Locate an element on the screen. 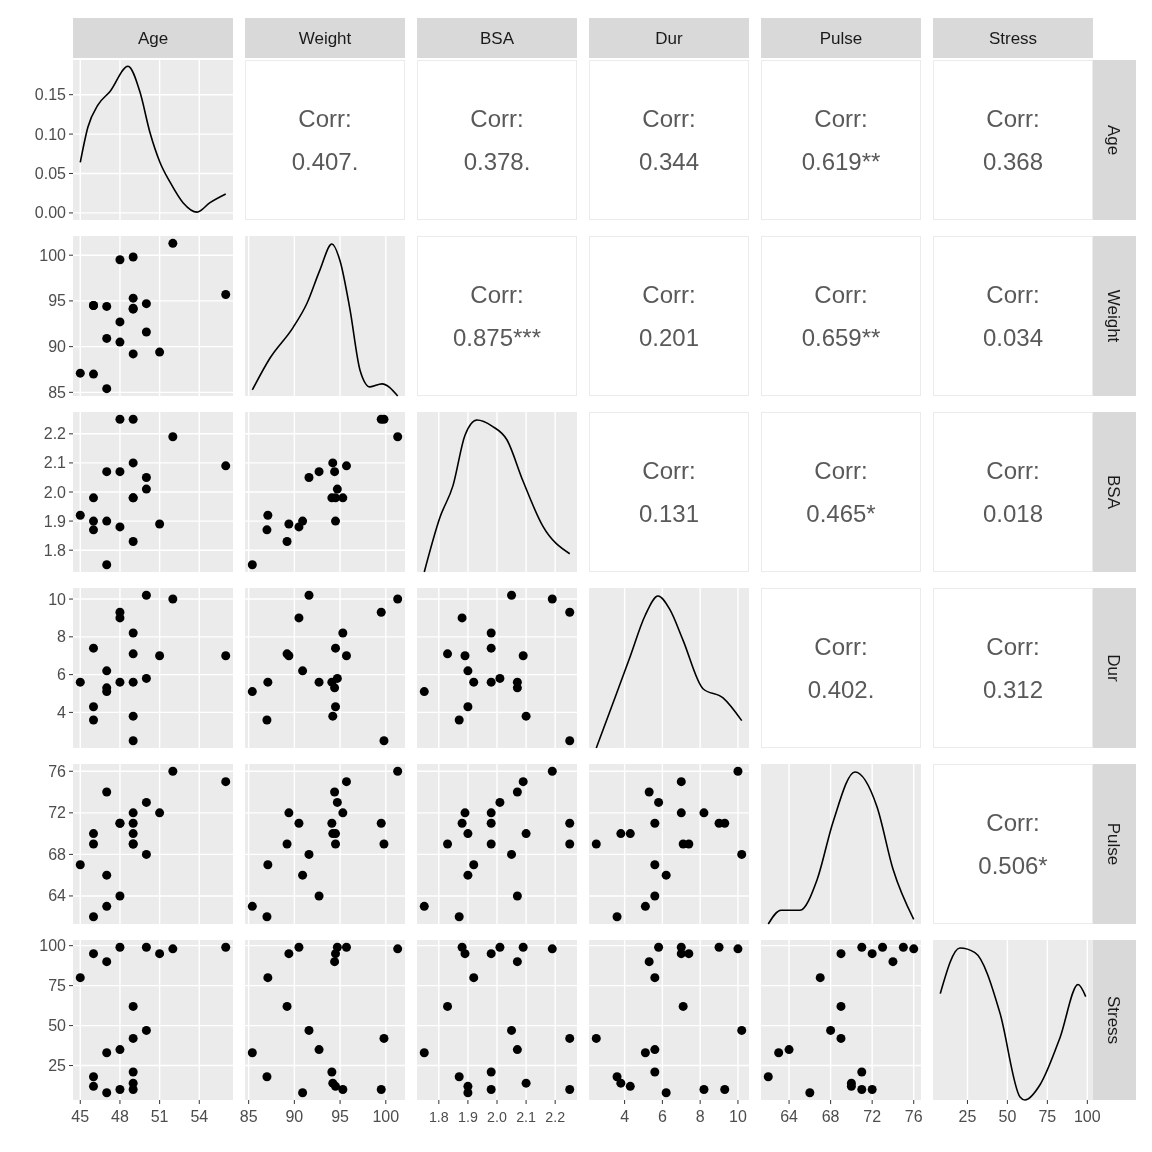 Image resolution: width=1152 pixels, height=1152 pixels. y-tick-label: 2.0 is located at coordinates (55, 492).